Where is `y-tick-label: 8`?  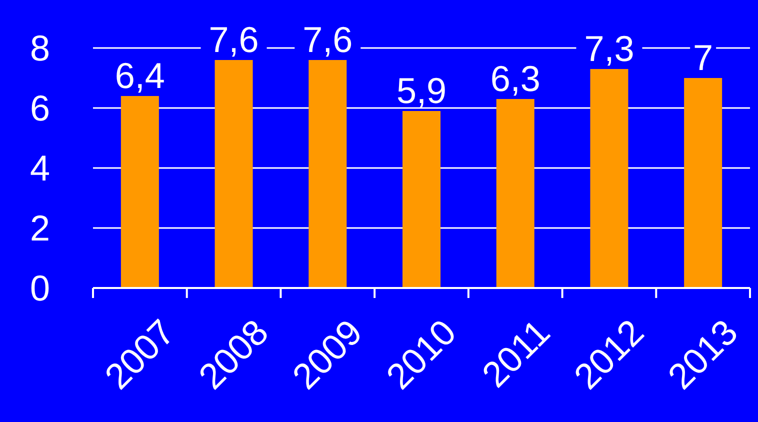
y-tick-label: 8 is located at coordinates (40, 48).